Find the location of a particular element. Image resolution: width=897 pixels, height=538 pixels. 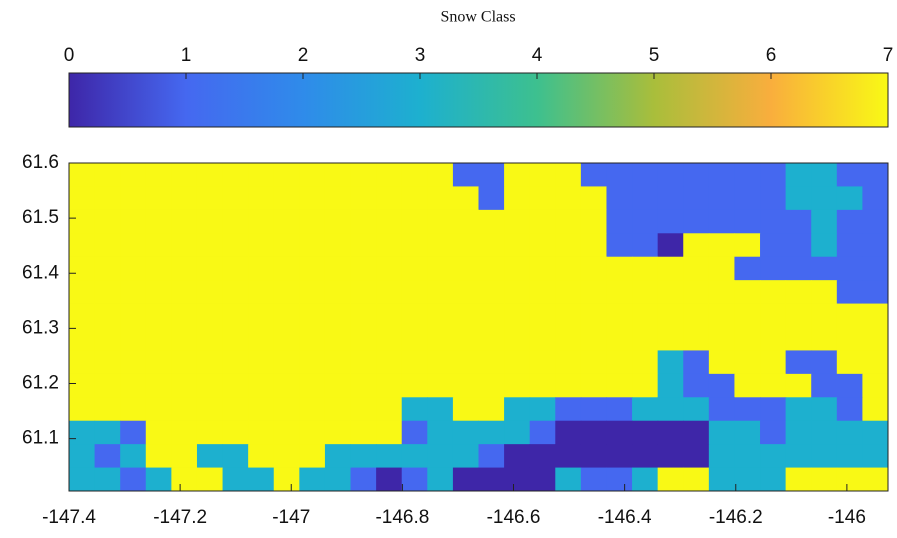

colorbar-tick-label: 2 is located at coordinates (303, 55).